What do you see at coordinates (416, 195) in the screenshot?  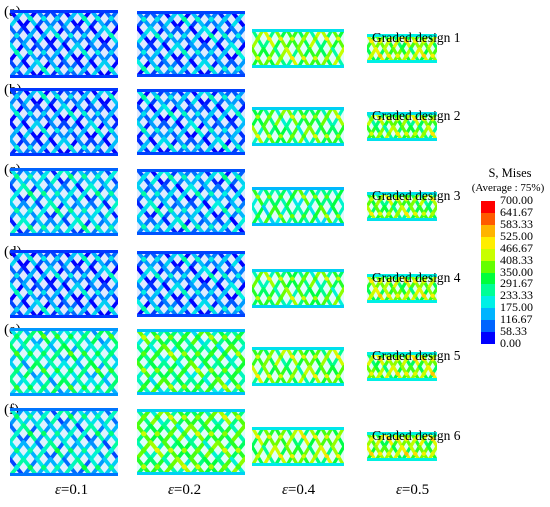 I see `design-title: Graded design 3` at bounding box center [416, 195].